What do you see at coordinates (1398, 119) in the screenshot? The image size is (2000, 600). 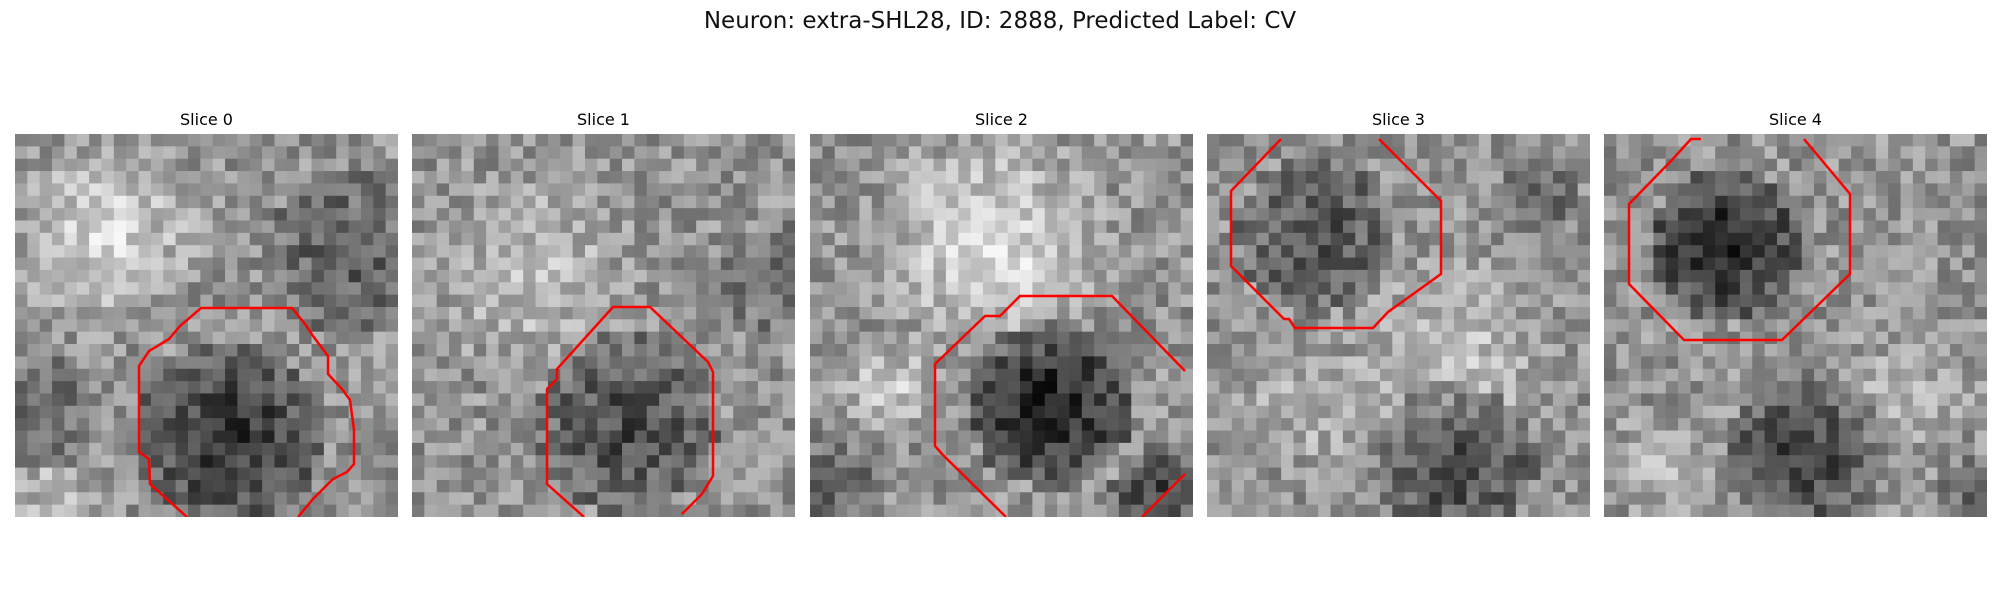 I see `slice-title: Slice 3` at bounding box center [1398, 119].